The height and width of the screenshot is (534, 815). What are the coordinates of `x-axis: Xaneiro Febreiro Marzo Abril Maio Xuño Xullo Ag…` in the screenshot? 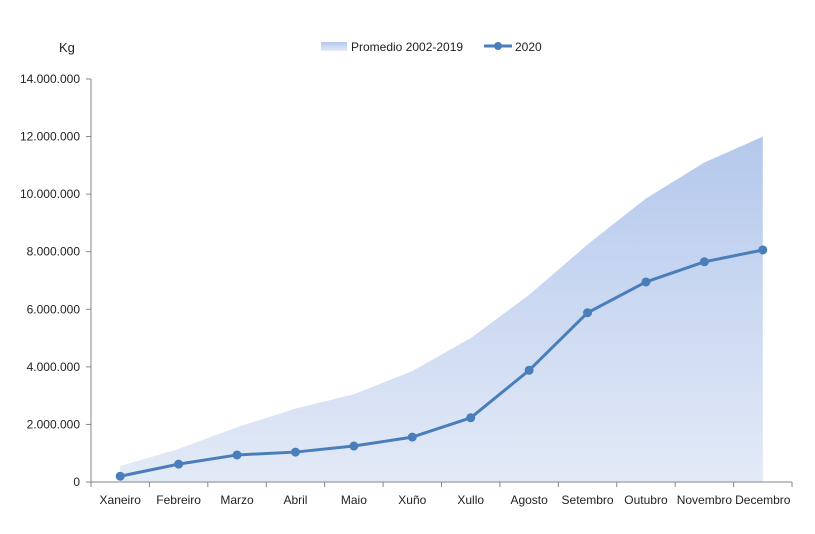 It's located at (441, 494).